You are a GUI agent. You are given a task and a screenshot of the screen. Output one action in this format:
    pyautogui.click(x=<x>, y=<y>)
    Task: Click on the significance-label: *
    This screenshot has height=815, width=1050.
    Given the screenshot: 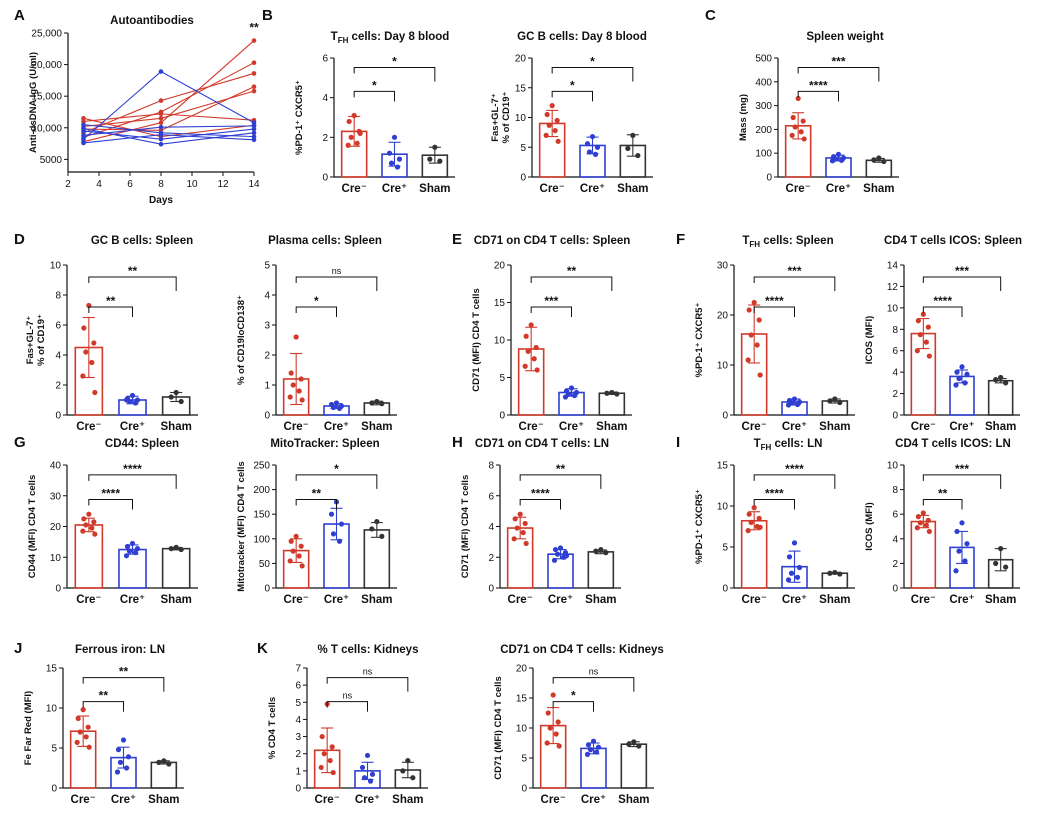 What is the action you would take?
    pyautogui.click(x=592, y=62)
    